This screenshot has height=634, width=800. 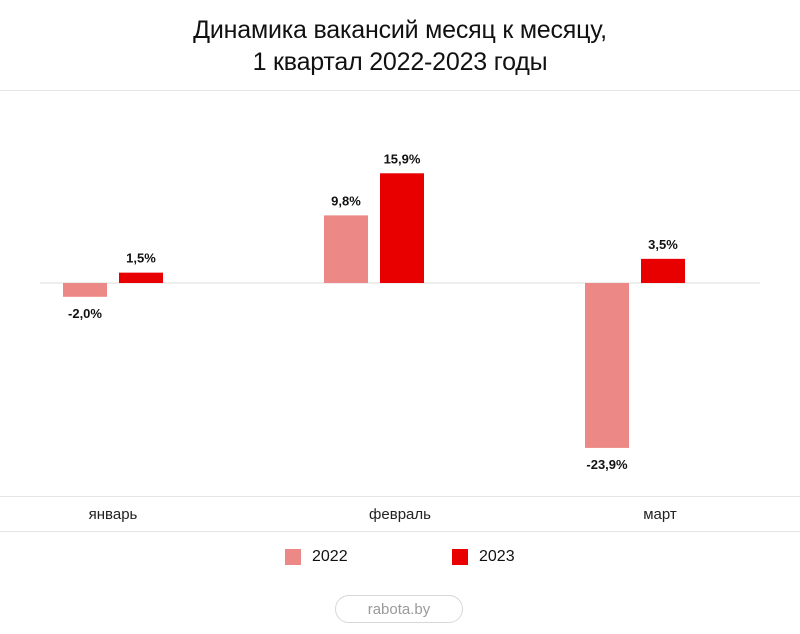 I want to click on legend-item-2023: 2023, so click(x=483, y=557).